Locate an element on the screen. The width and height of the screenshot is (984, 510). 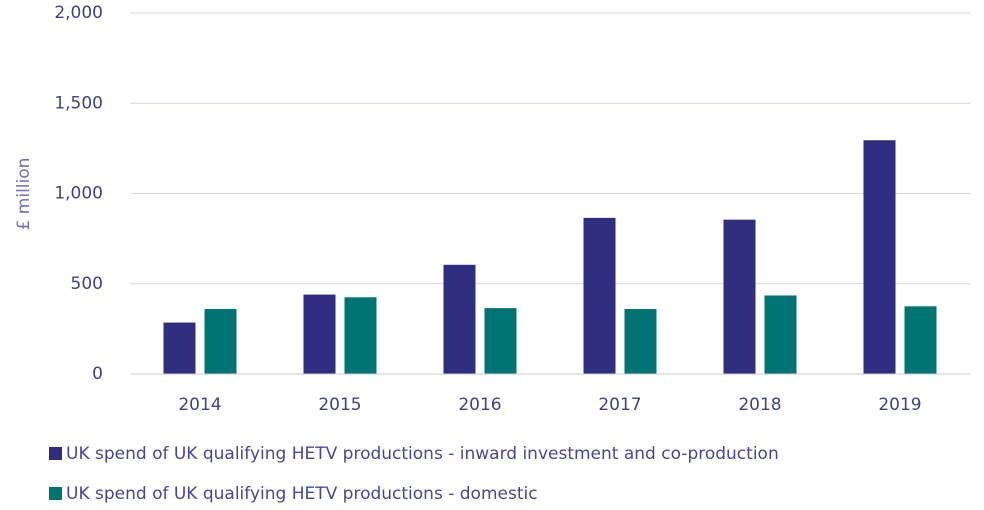
y-tick-label: 500 is located at coordinates (87, 284).